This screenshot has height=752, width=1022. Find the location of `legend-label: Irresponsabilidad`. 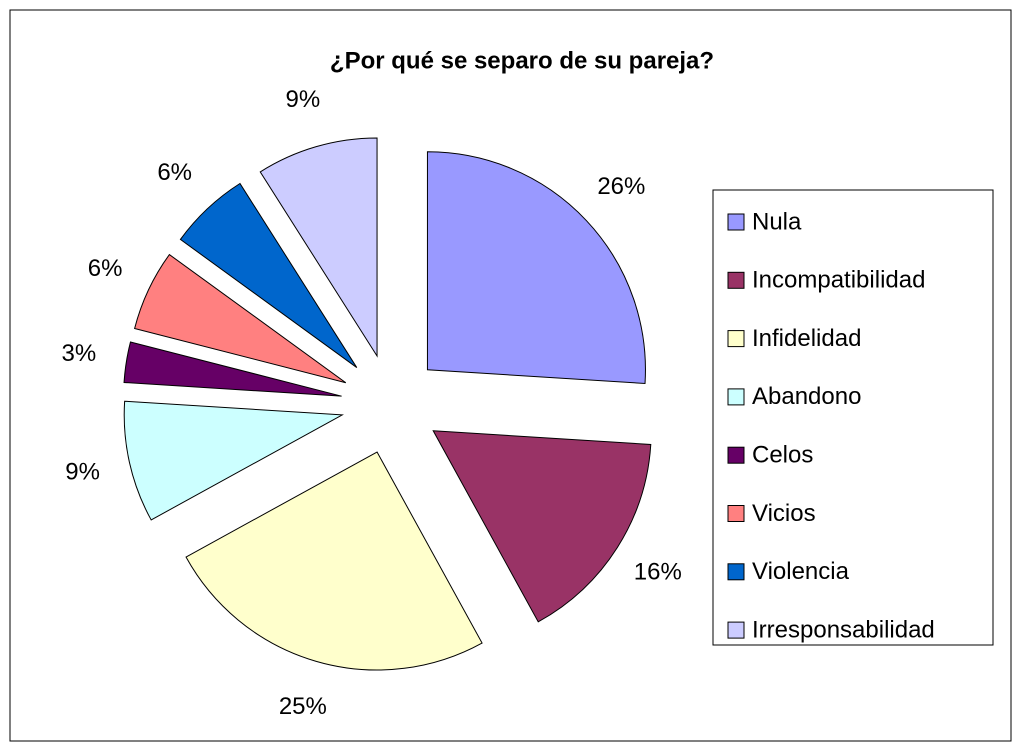

legend-label: Irresponsabilidad is located at coordinates (843, 629).